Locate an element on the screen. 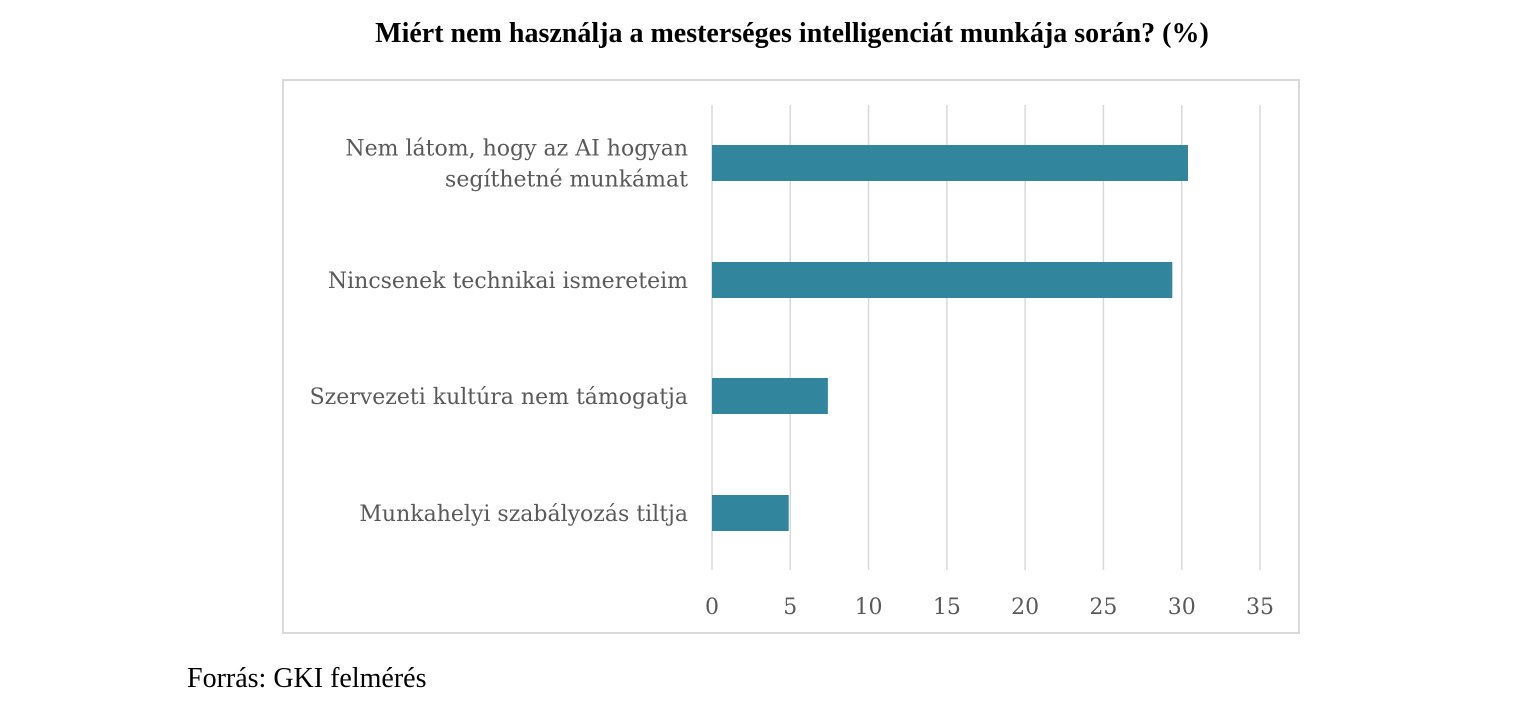 This screenshot has width=1524, height=712. category-label: Munkahelyi szabályozás tiltja is located at coordinates (523, 514).